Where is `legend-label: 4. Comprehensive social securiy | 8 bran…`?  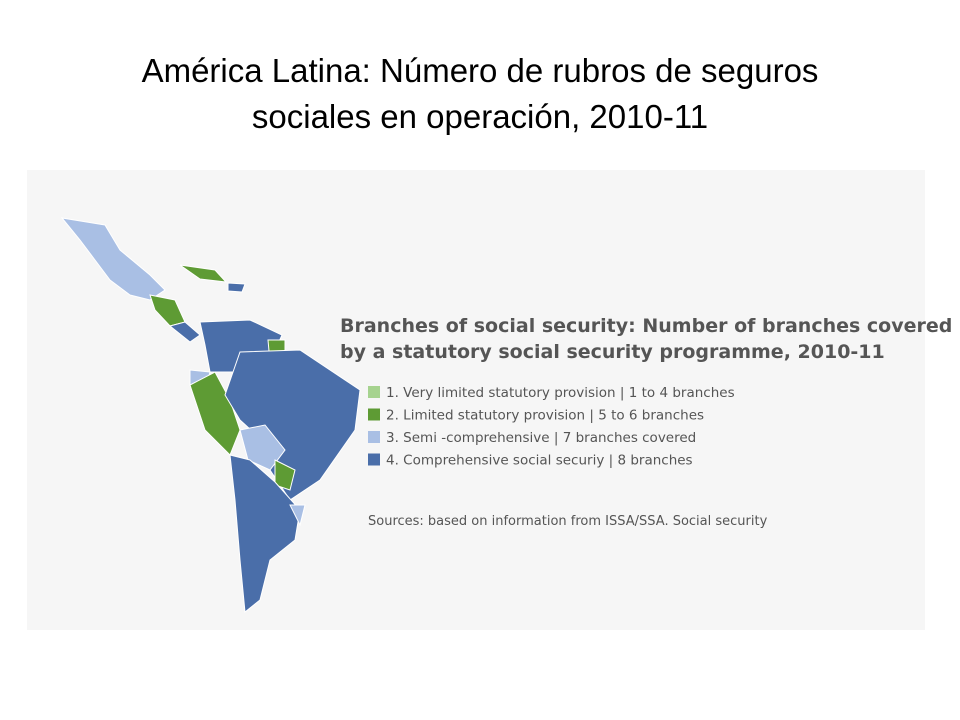
legend-label: 4. Comprehensive social securiy | 8 bran… is located at coordinates (539, 461).